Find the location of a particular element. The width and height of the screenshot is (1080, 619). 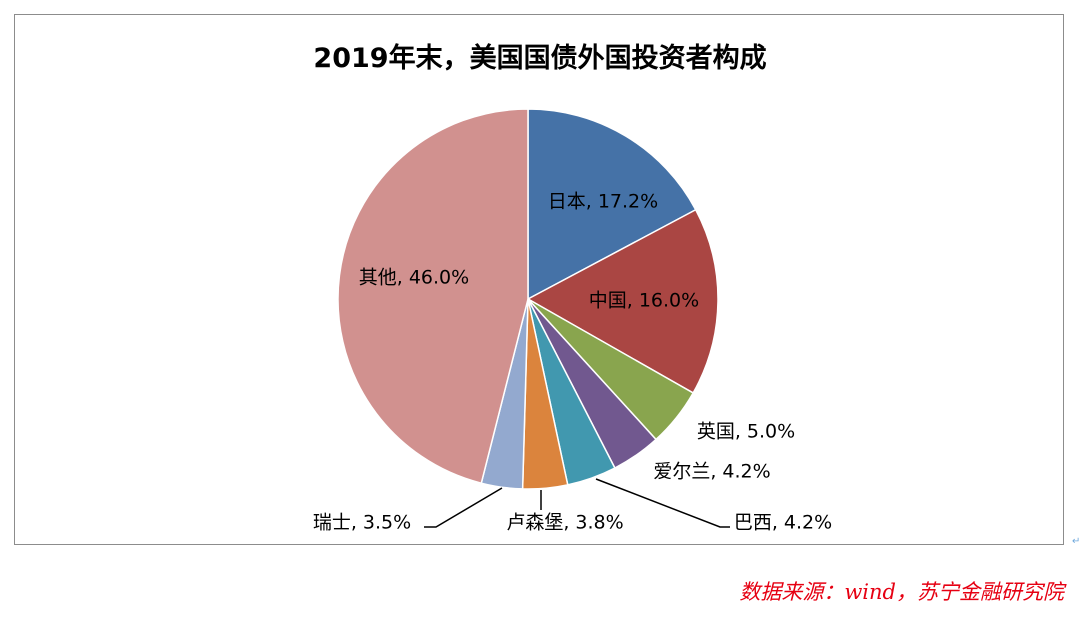

slice-label-7: 瑞士, 3.5% is located at coordinates (362, 523).